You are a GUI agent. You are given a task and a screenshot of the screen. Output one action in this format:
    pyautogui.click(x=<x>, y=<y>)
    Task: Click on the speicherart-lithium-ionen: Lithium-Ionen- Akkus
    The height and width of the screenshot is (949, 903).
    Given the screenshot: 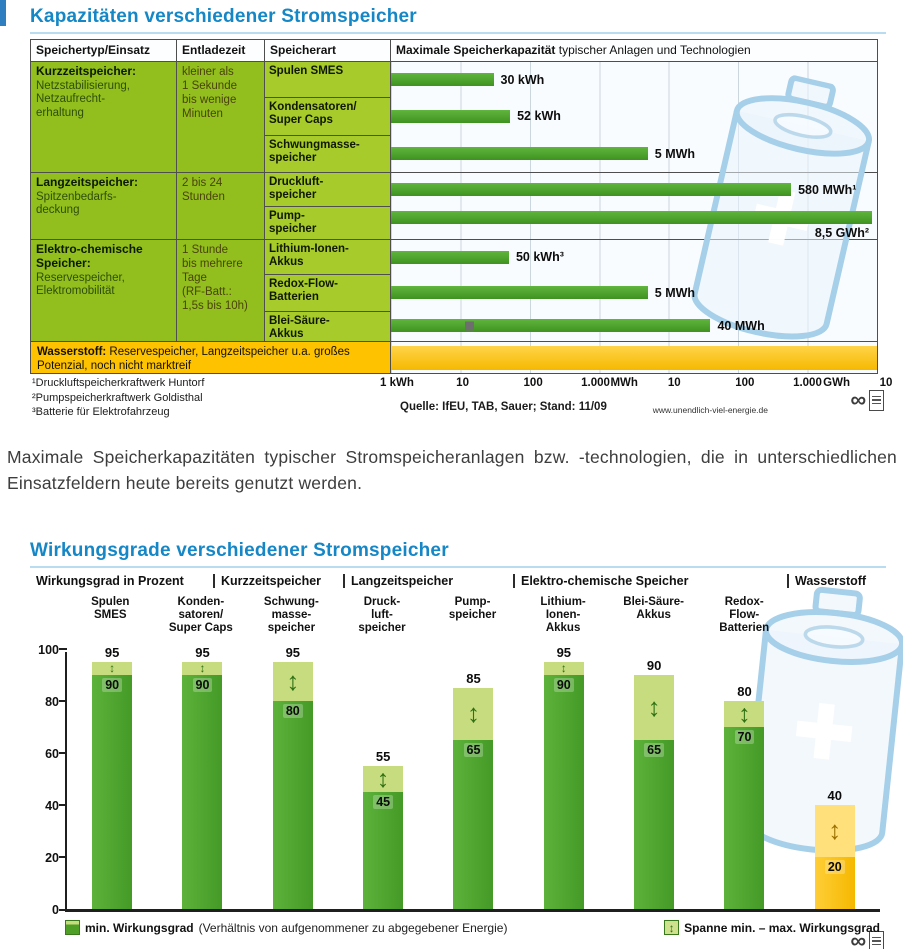 What is the action you would take?
    pyautogui.click(x=328, y=257)
    